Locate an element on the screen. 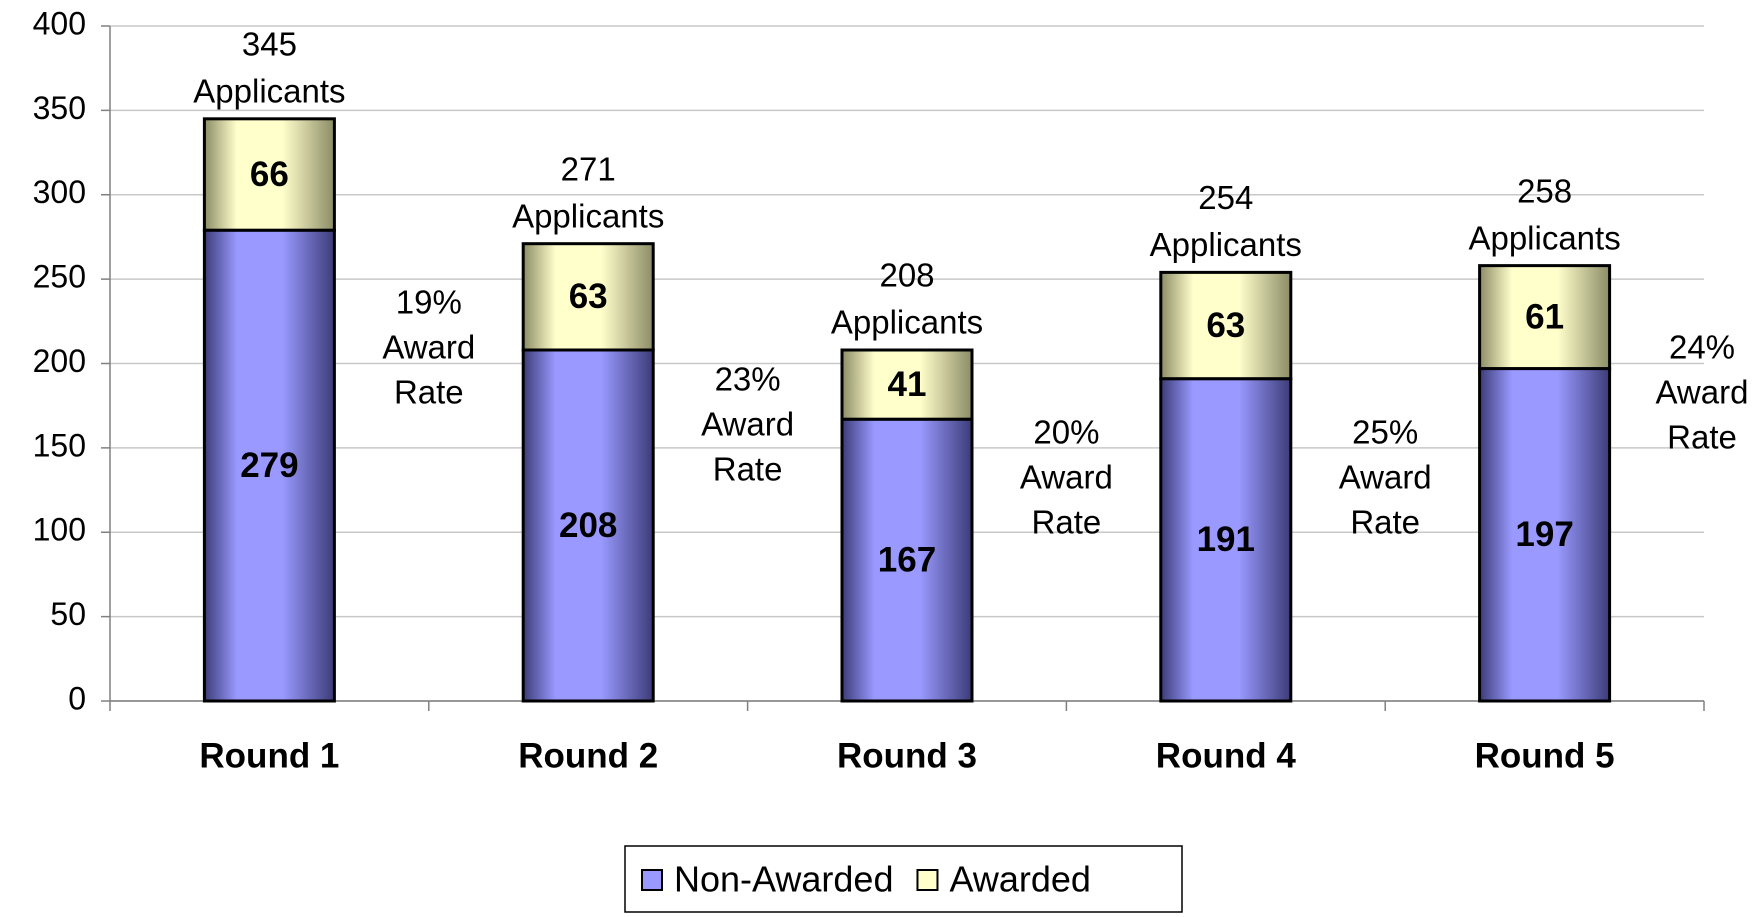 This screenshot has height=917, width=1763. data-label: 197 is located at coordinates (1544, 534).